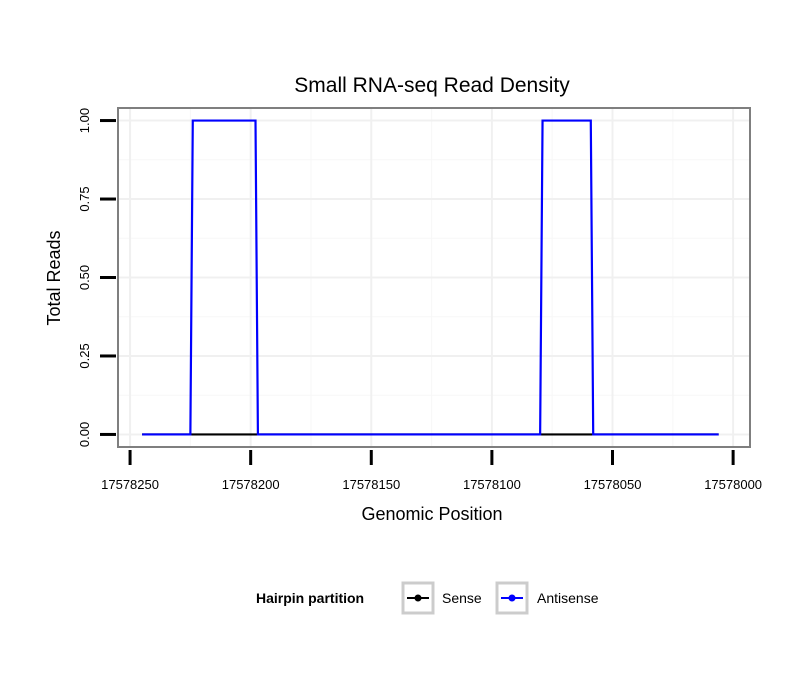 The width and height of the screenshot is (810, 690). What do you see at coordinates (418, 598) in the screenshot?
I see `legend-point-sense` at bounding box center [418, 598].